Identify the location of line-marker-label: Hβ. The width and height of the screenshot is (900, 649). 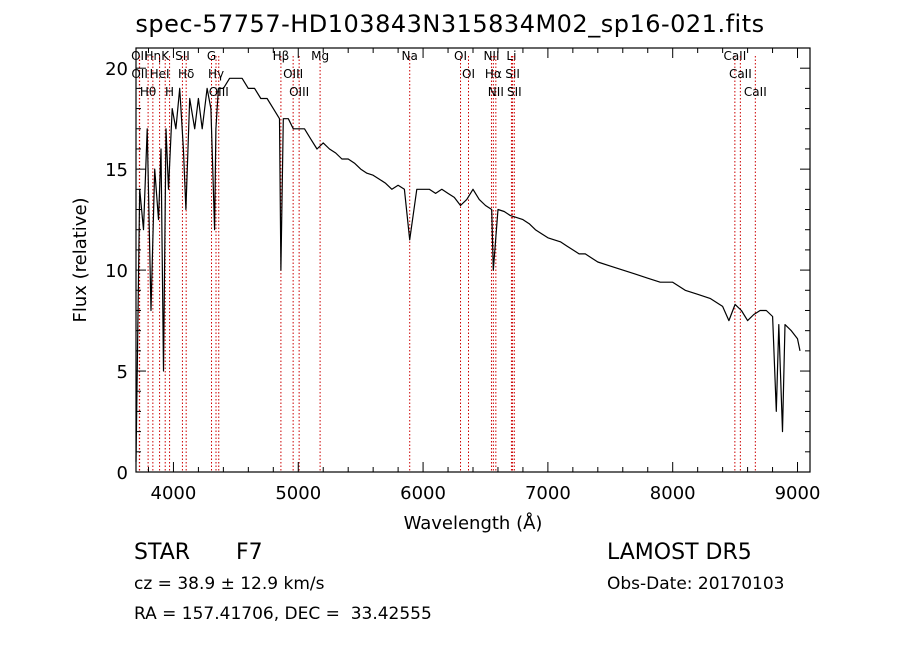
(281, 56).